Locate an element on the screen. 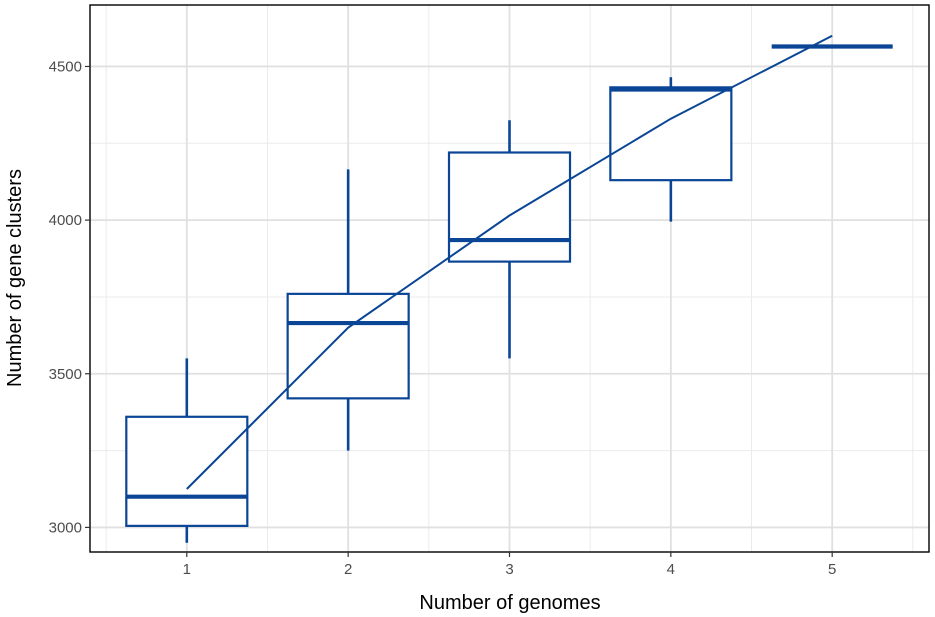 The image size is (935, 617). y-tick-label: 3500 is located at coordinates (65, 374).